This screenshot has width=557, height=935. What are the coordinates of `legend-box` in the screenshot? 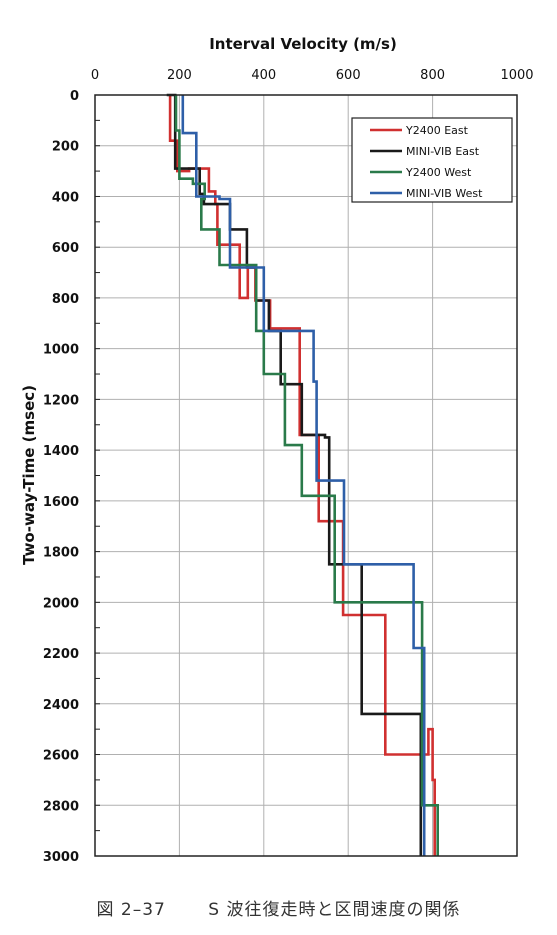 It's located at (432, 160).